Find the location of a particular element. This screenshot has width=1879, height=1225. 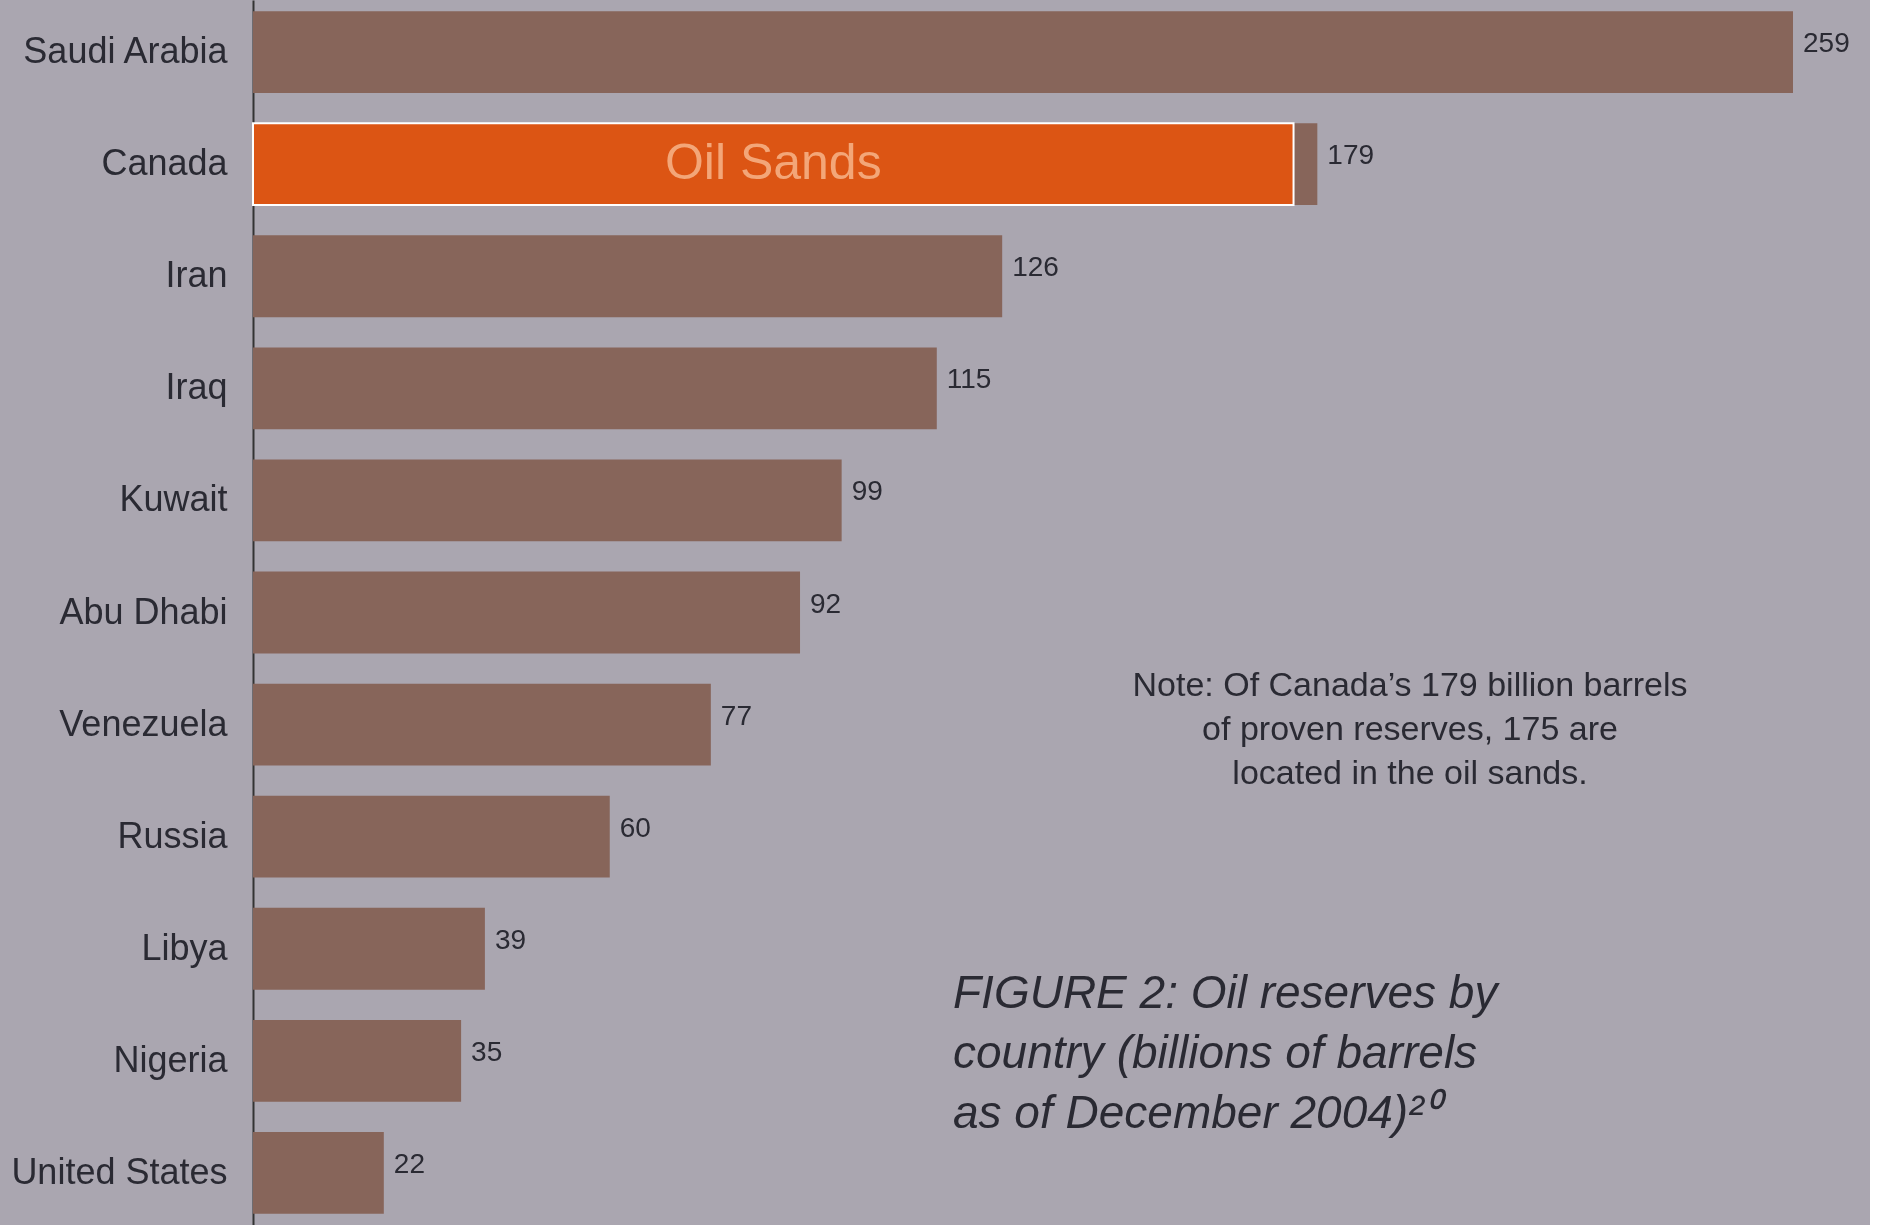

data-label: 35 is located at coordinates (487, 1051).